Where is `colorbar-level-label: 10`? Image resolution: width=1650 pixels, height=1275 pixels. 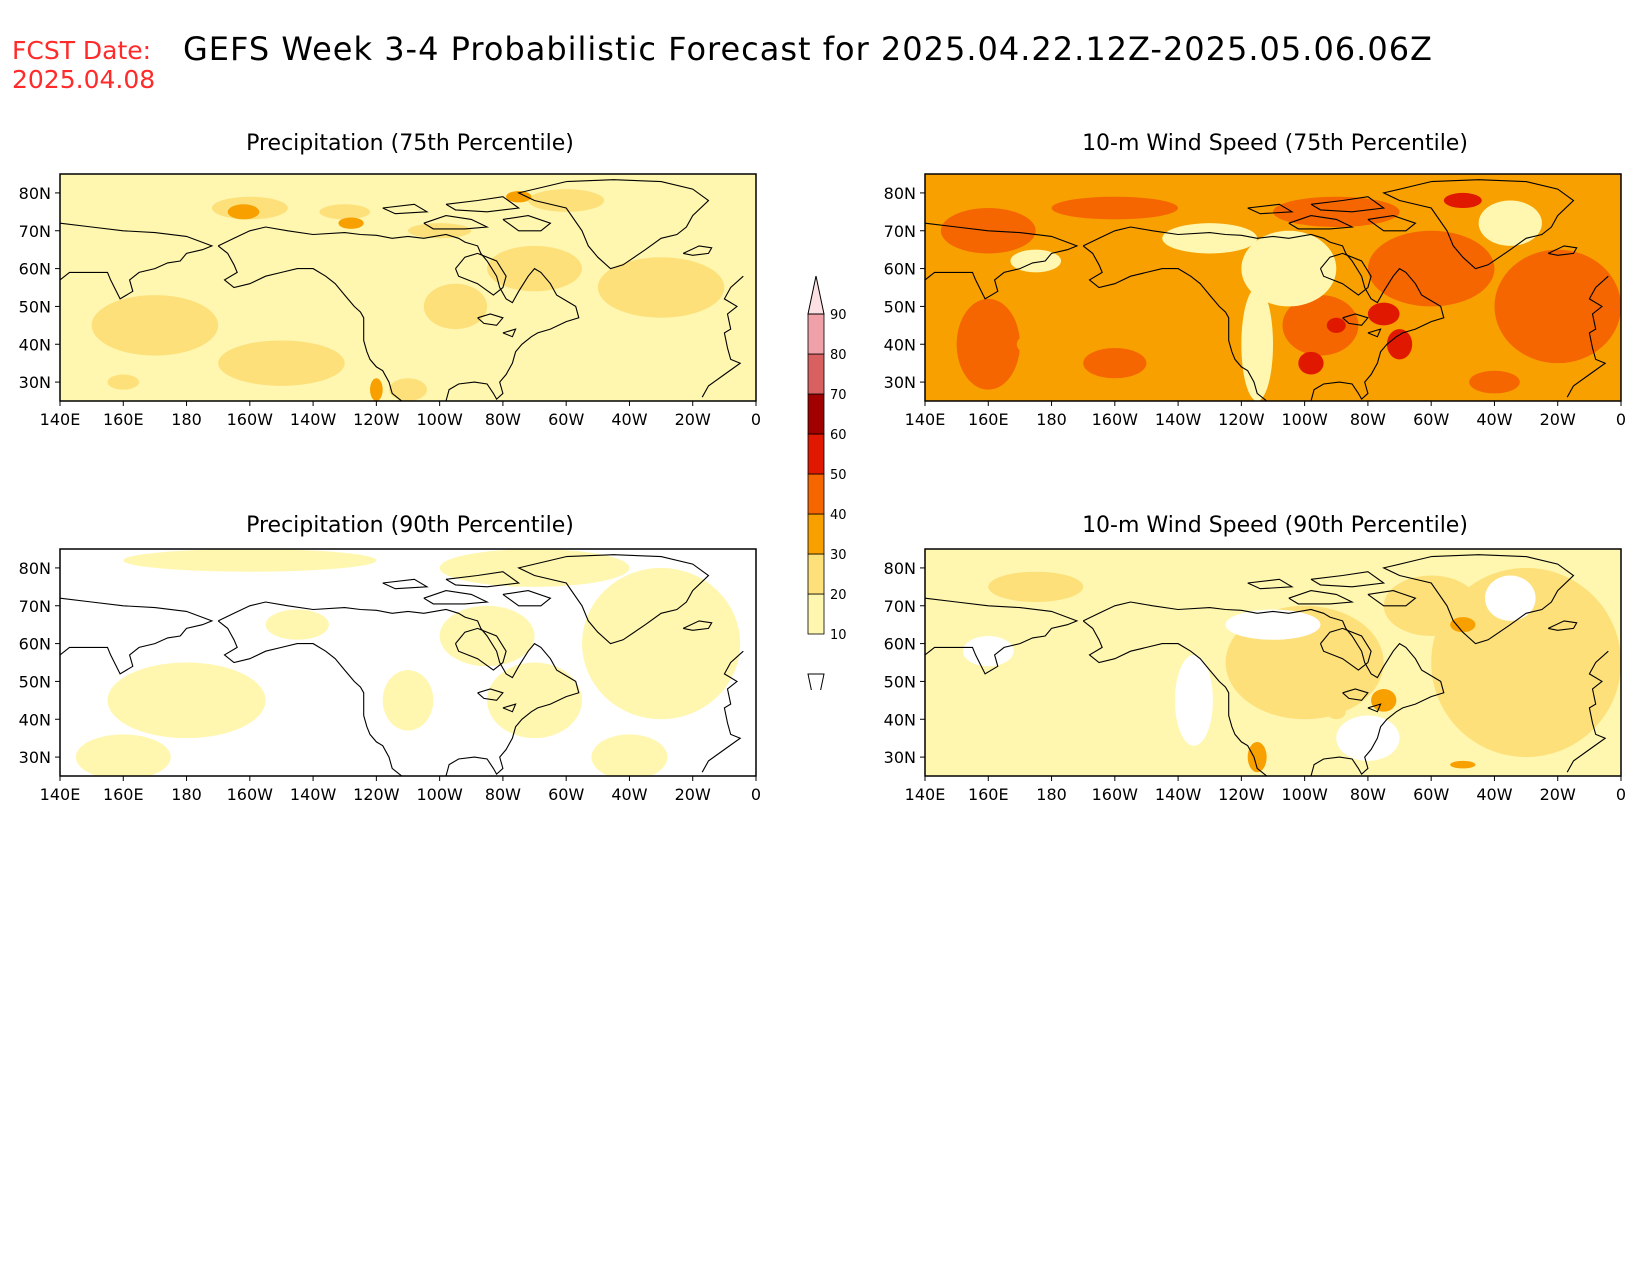
colorbar-level-label: 10 is located at coordinates (838, 635).